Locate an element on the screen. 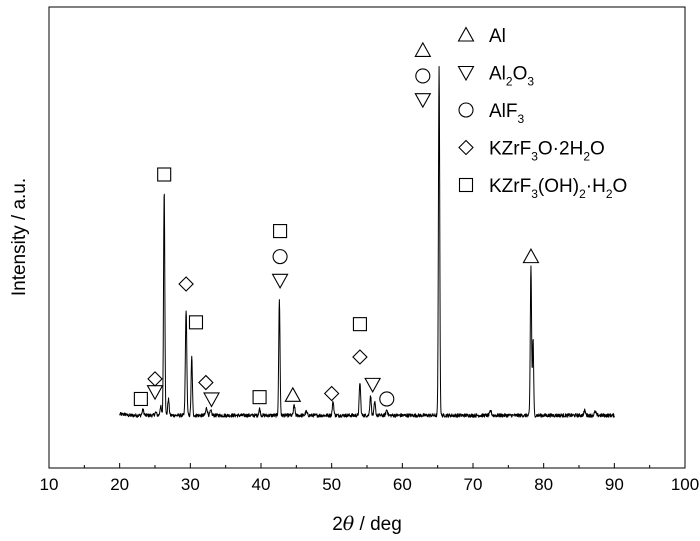 The image size is (700, 541). legend-text-part: O·2H is located at coordinates (560, 149).